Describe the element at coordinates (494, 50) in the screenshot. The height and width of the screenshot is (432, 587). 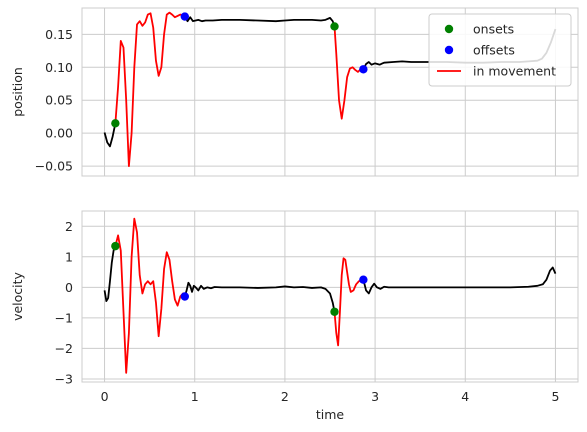
I see `legend-label: offsets` at that location.